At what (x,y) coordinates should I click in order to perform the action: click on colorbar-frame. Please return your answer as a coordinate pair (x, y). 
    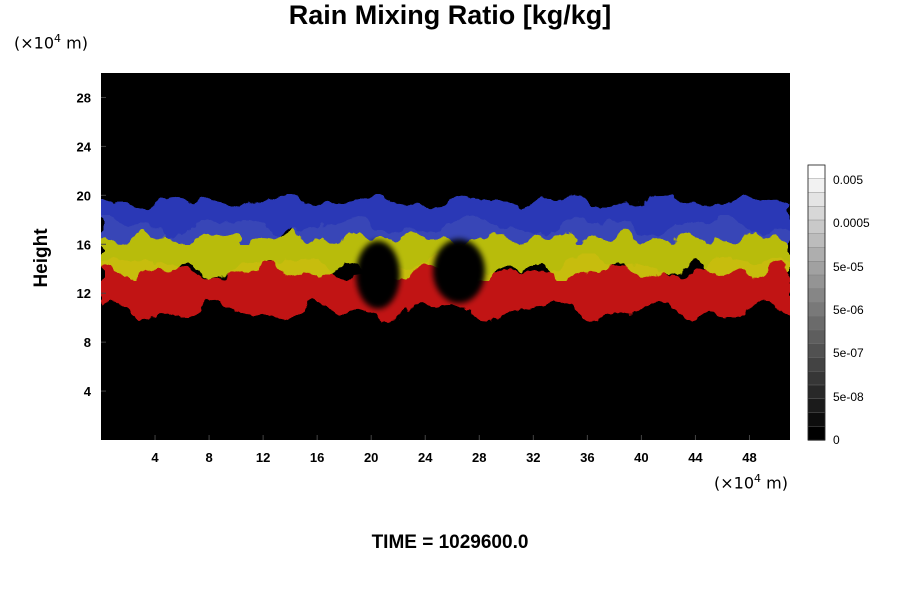
    Looking at the image, I should click on (816, 302).